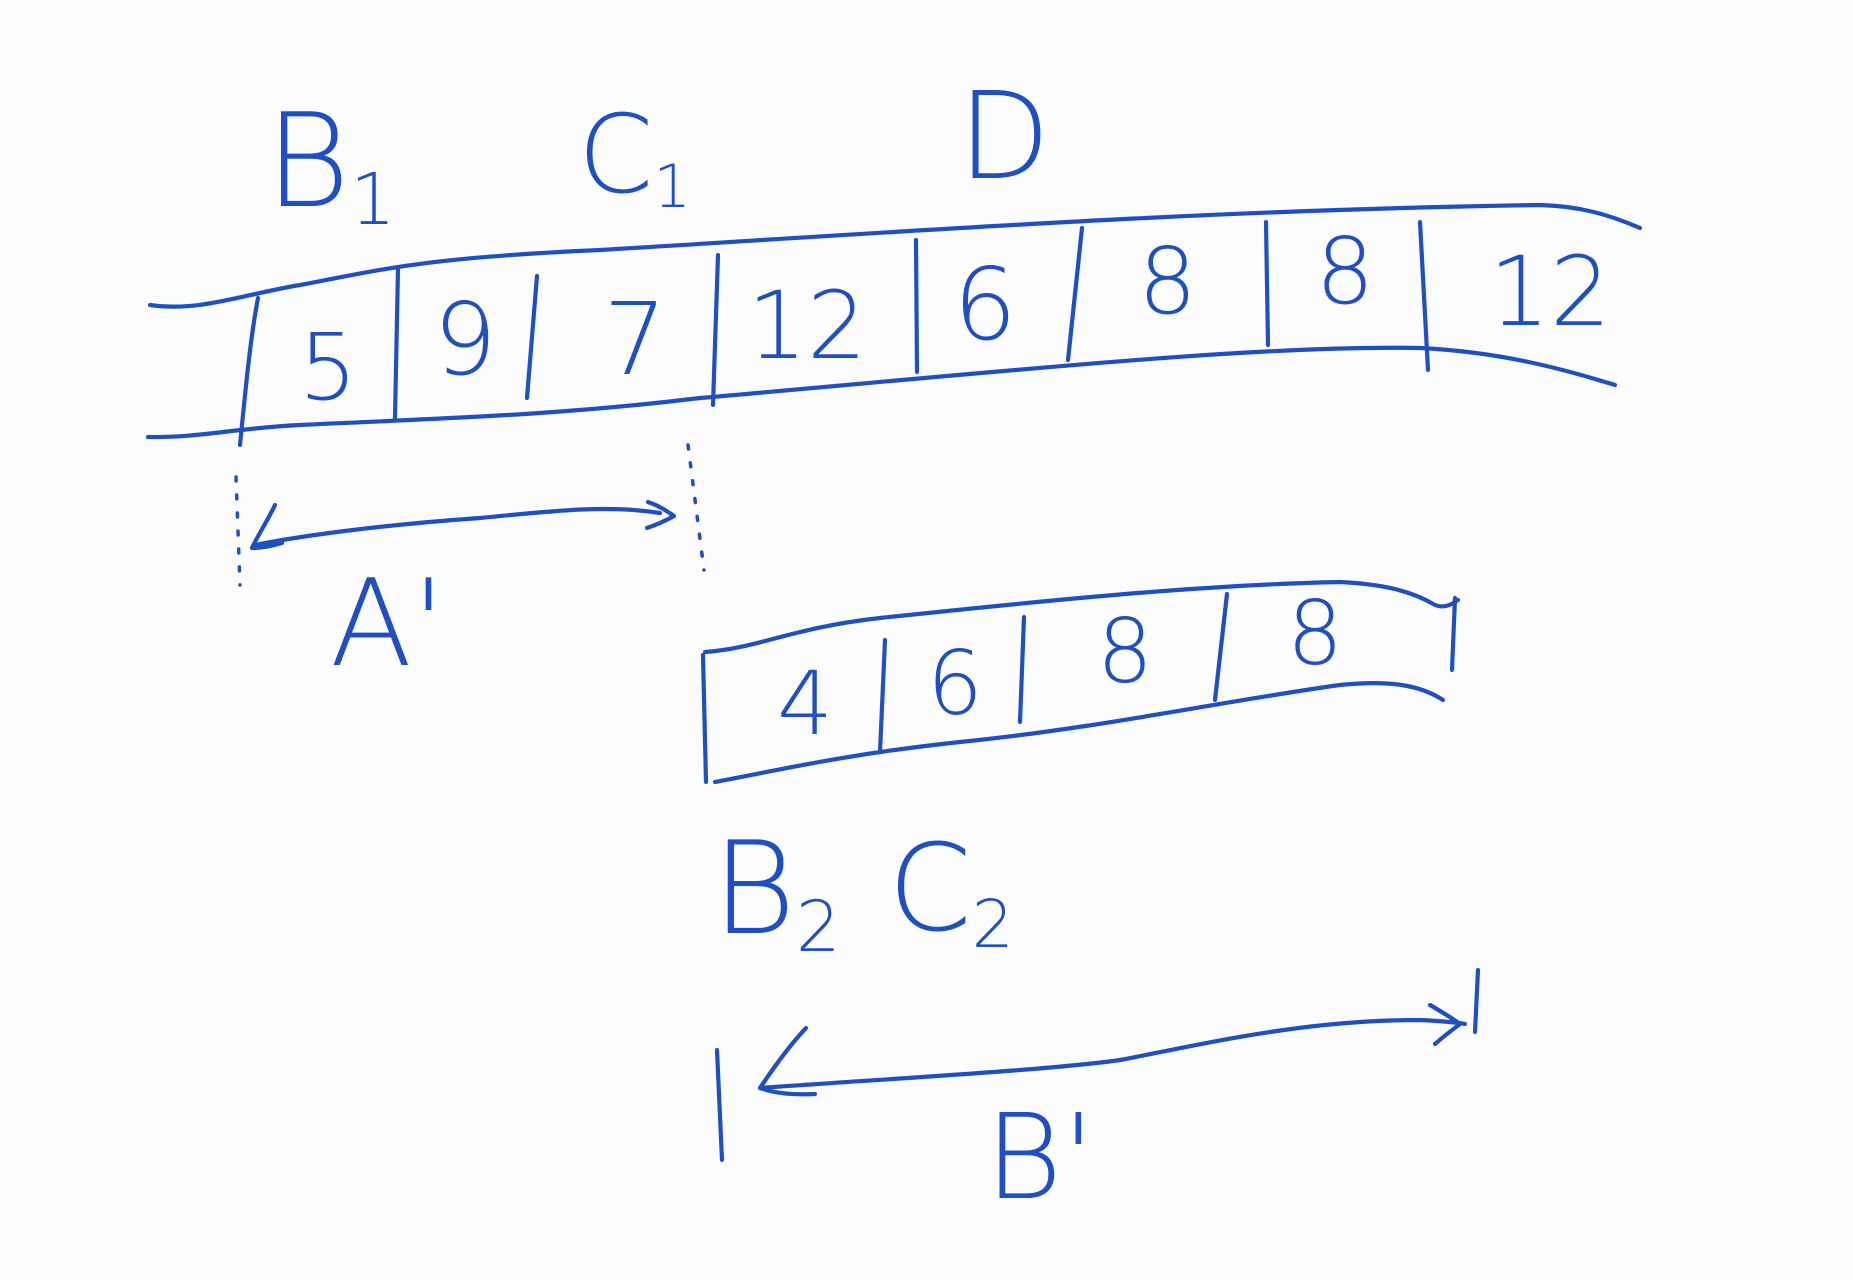  What do you see at coordinates (267, 526) in the screenshot?
I see `a-arrow-left-head` at bounding box center [267, 526].